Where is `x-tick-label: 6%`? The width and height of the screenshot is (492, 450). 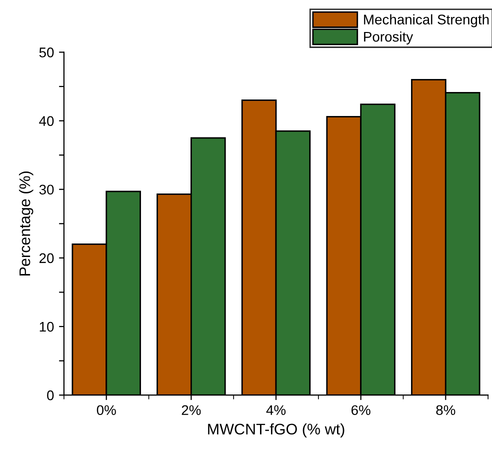 x-tick-label: 6% is located at coordinates (361, 410).